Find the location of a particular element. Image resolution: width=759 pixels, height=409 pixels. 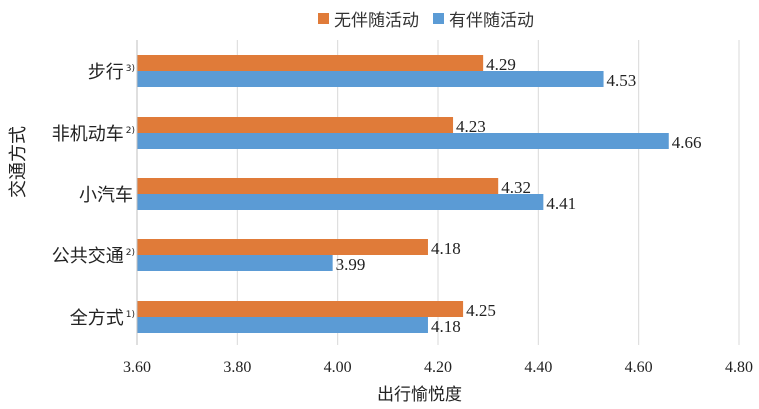

data-label: 4.23 is located at coordinates (471, 126).